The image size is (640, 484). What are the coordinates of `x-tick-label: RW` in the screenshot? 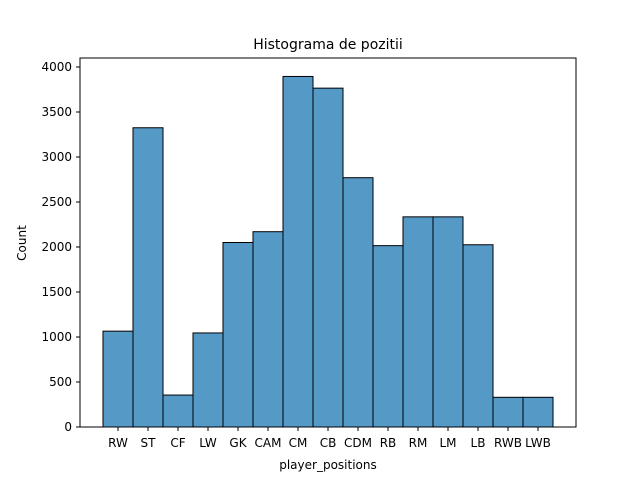 It's located at (118, 443).